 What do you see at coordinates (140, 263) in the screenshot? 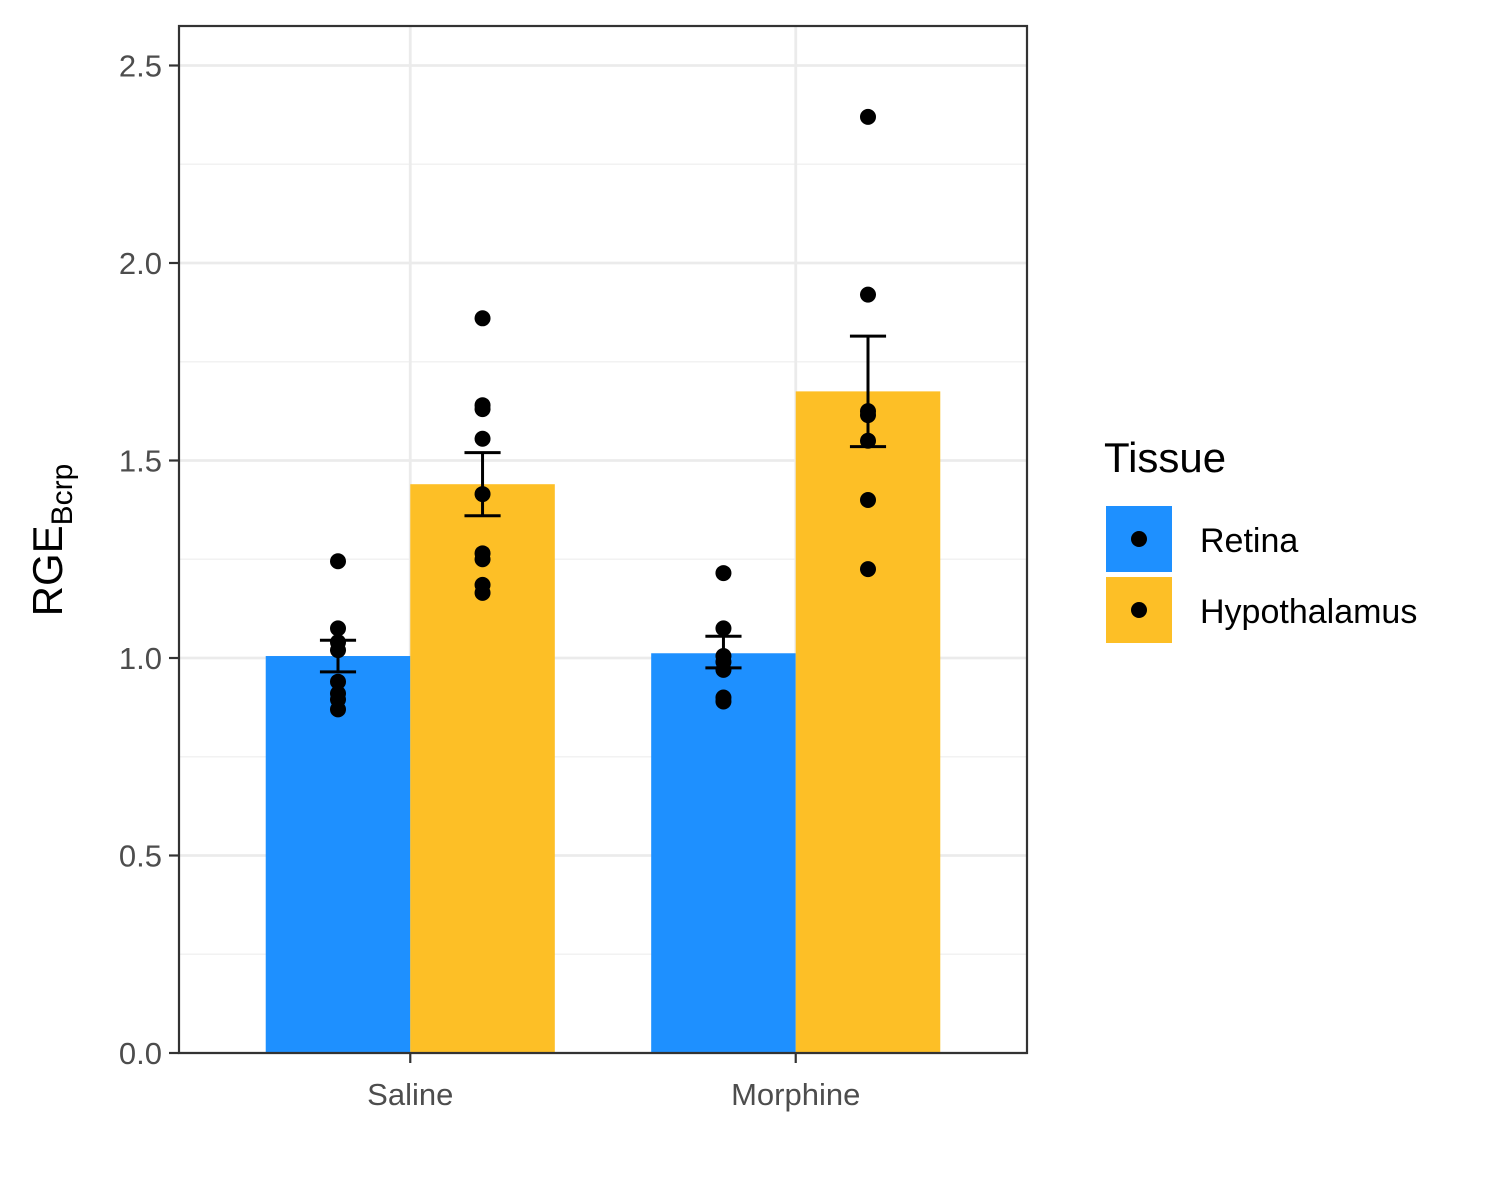
I see `y-tick-label: 2.0` at bounding box center [140, 263].